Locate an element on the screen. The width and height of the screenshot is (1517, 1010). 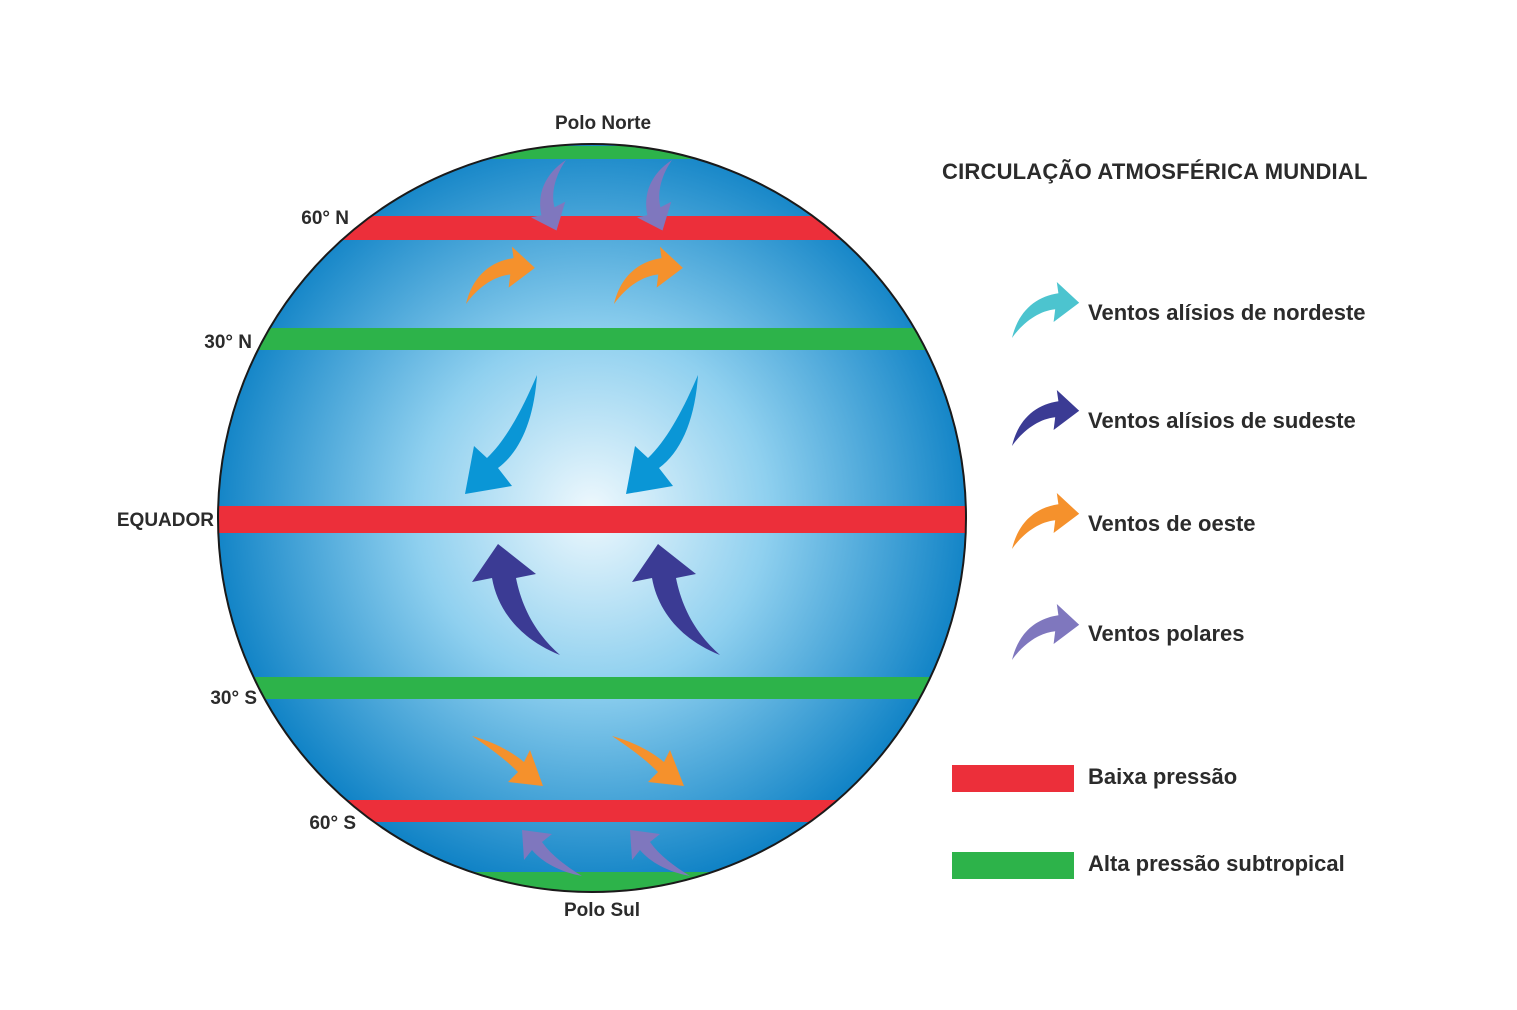
band-low-60s is located at coordinates (592, 811).